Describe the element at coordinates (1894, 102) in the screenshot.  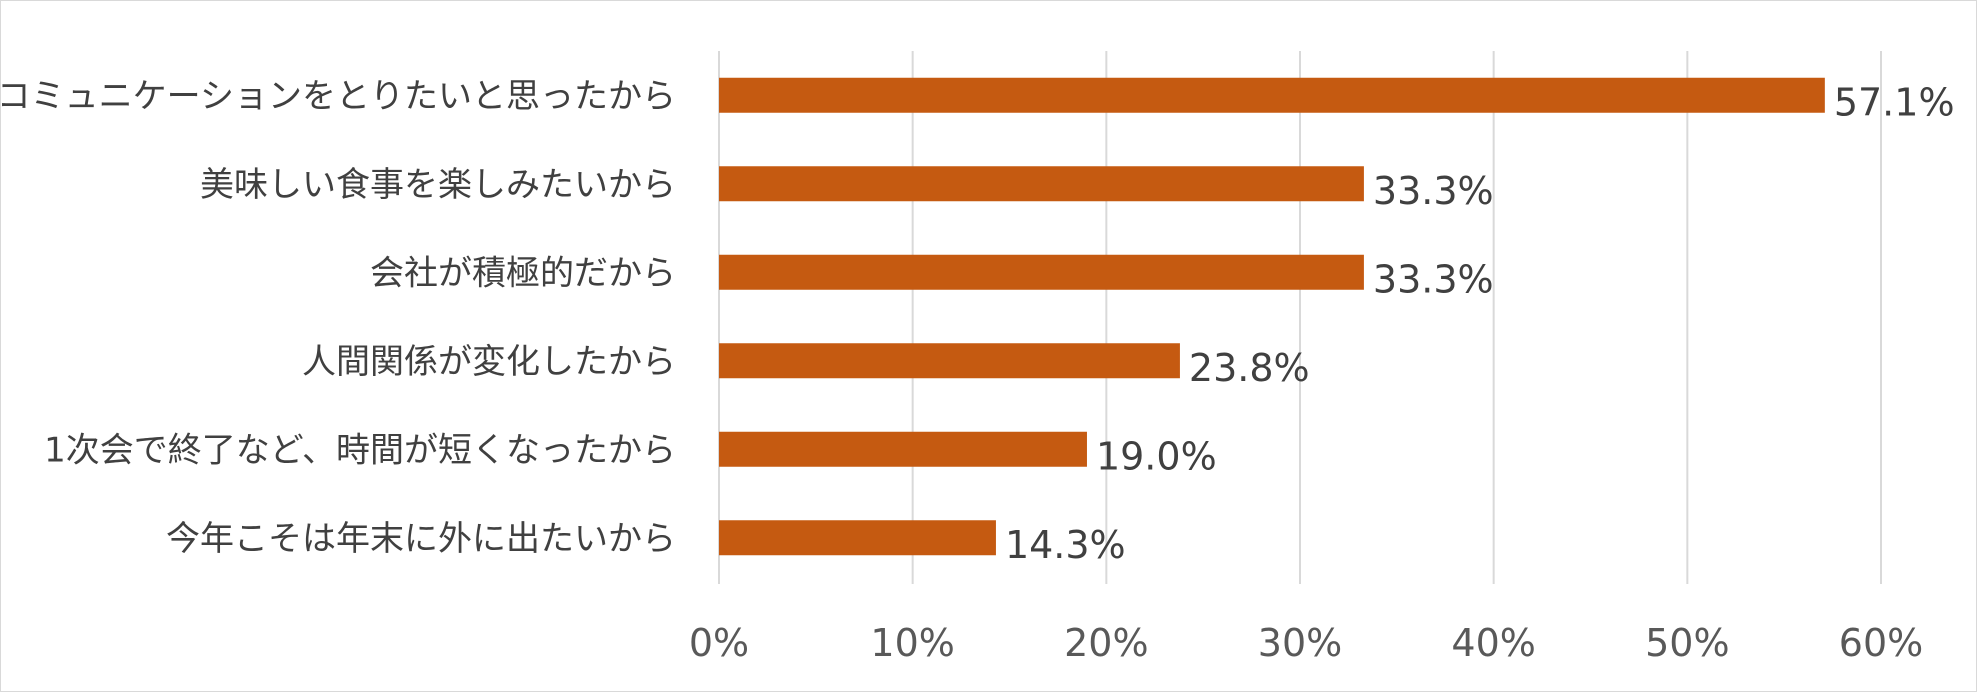
I see `data-label-1: 57.1%` at that location.